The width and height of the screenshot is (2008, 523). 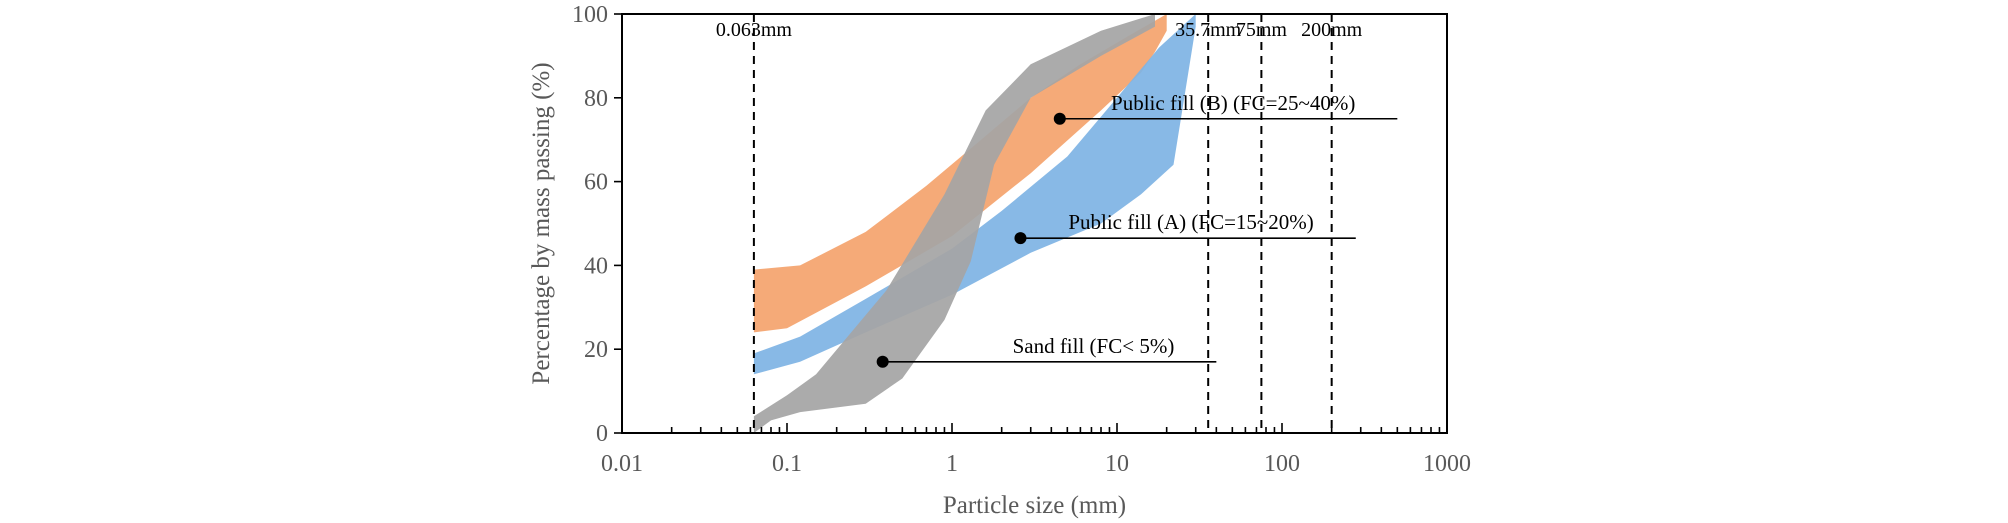 What do you see at coordinates (590, 224) in the screenshot?
I see `y-axis-tick-labels: 0 20 40 60 80 100` at bounding box center [590, 224].